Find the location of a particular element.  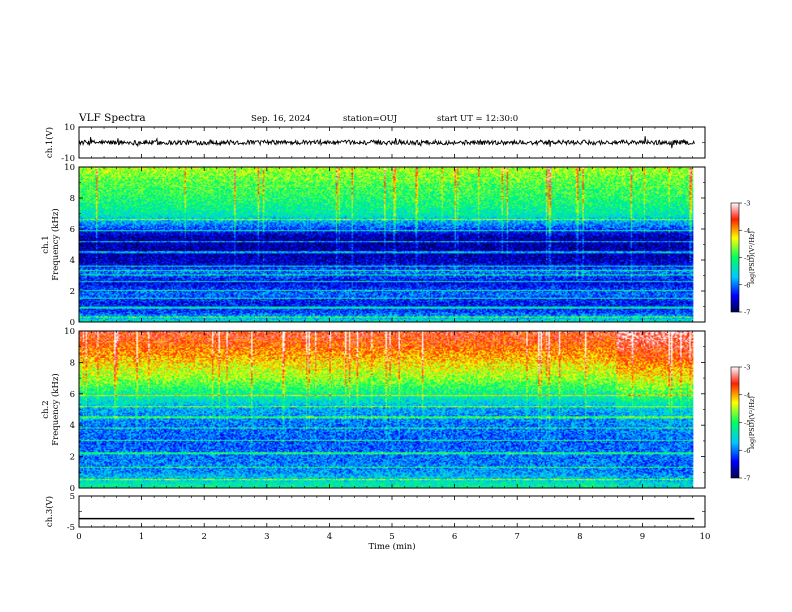

x-axis-label: Time (min) is located at coordinates (391, 546).